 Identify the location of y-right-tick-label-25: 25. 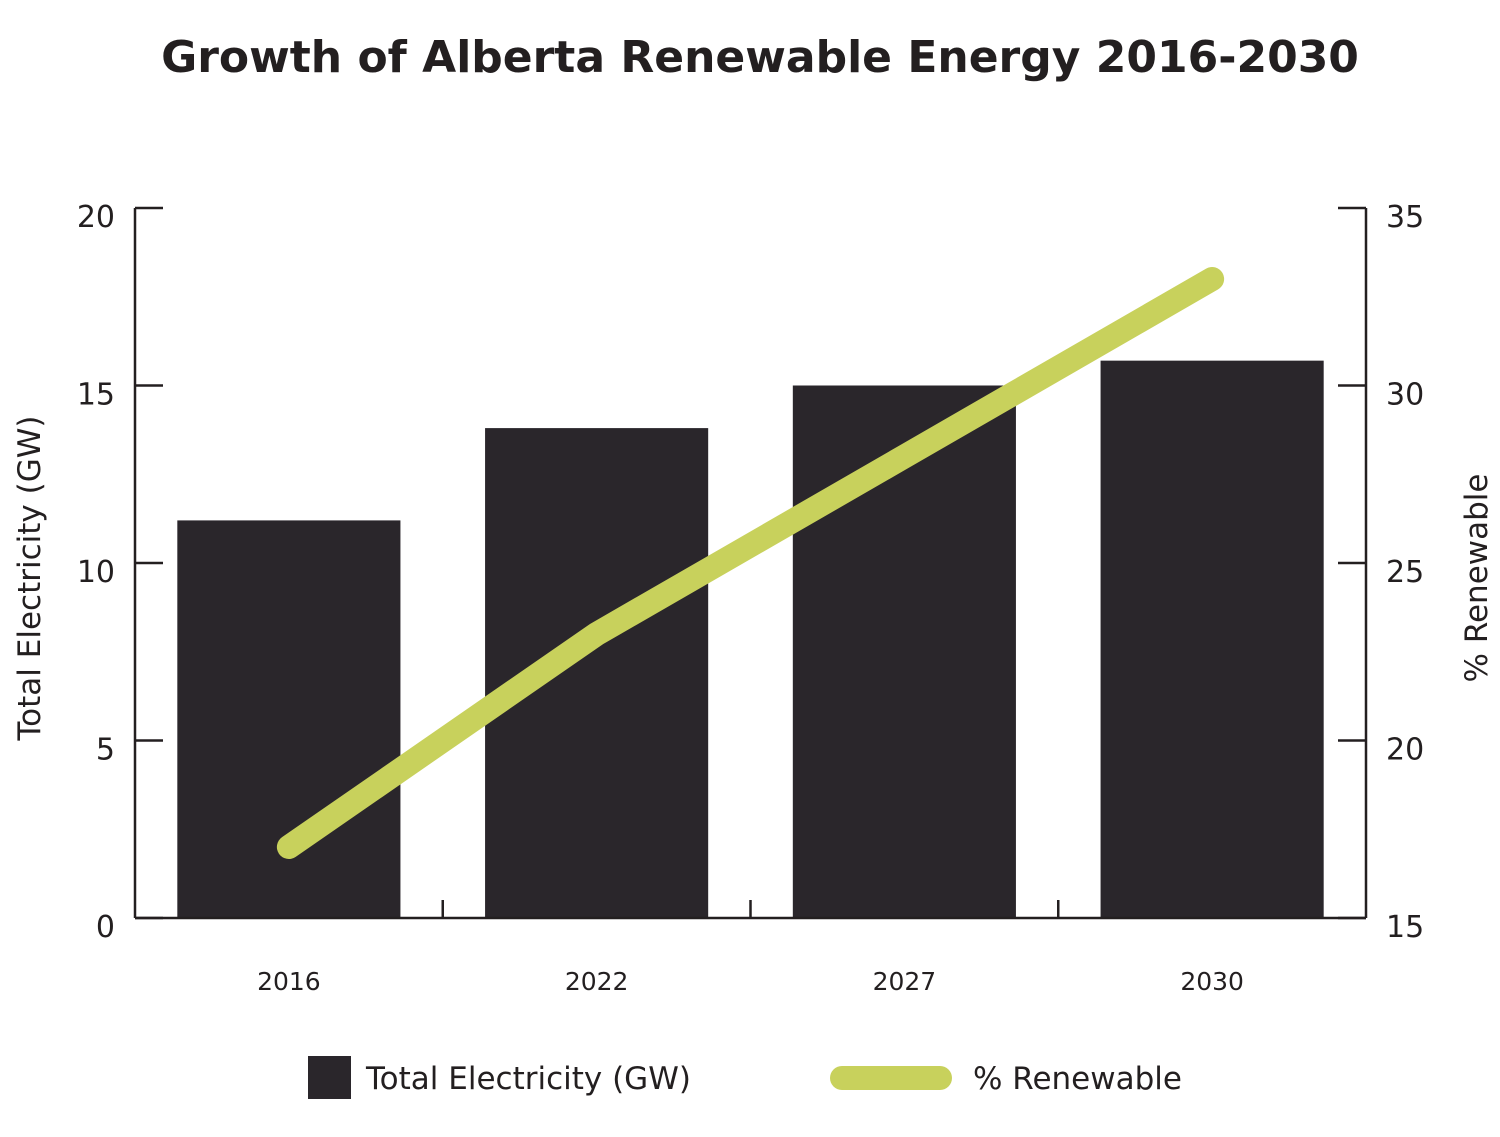
(1405, 572).